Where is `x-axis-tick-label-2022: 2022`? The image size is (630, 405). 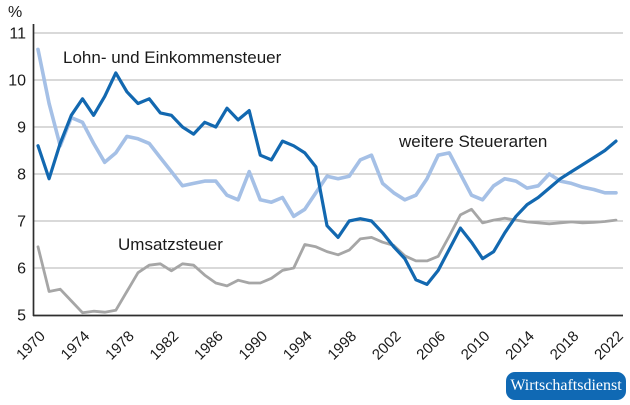 x-axis-tick-label-2022: 2022 is located at coordinates (609, 346).